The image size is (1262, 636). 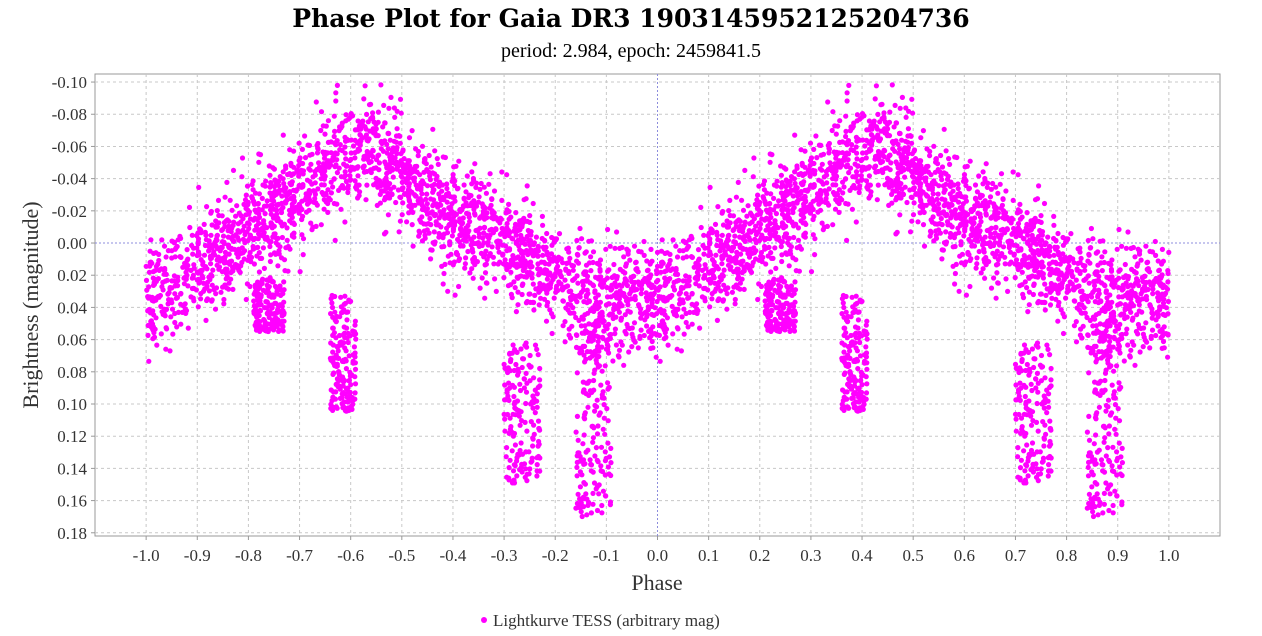 What do you see at coordinates (631, 51) in the screenshot?
I see `chart-subtitle: period: 2.984, epoch: 2459841.5` at bounding box center [631, 51].